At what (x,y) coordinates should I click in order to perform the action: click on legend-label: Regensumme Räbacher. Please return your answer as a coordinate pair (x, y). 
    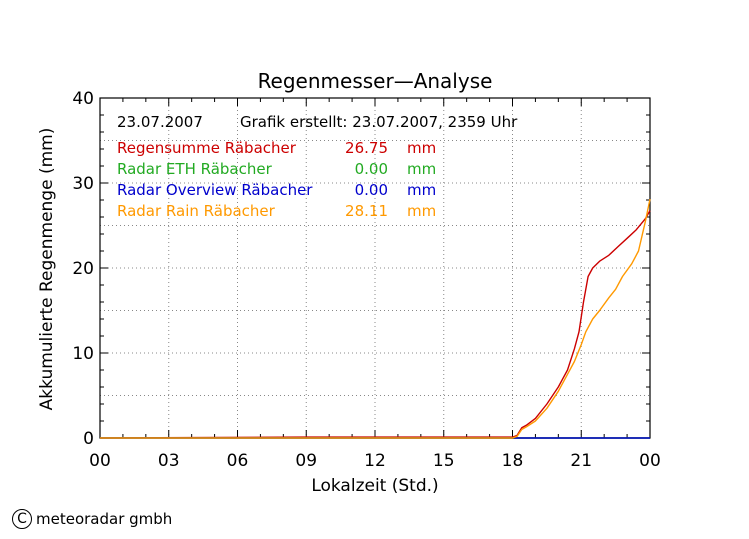
    Looking at the image, I should click on (207, 148).